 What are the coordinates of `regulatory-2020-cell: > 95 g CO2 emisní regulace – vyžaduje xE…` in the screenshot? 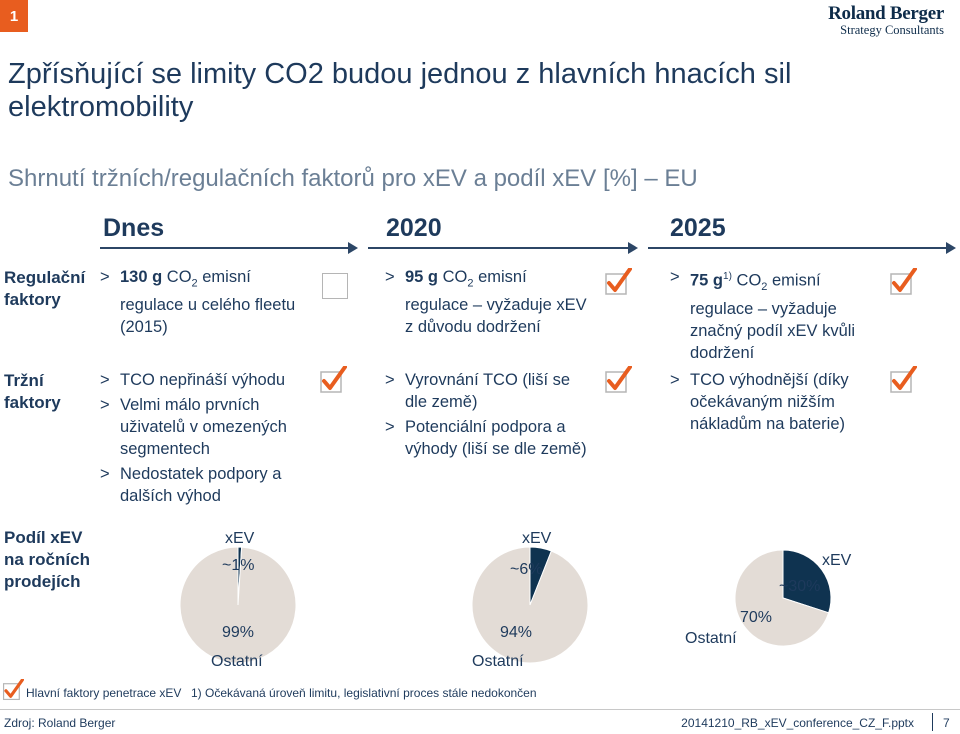 It's located at (492, 302).